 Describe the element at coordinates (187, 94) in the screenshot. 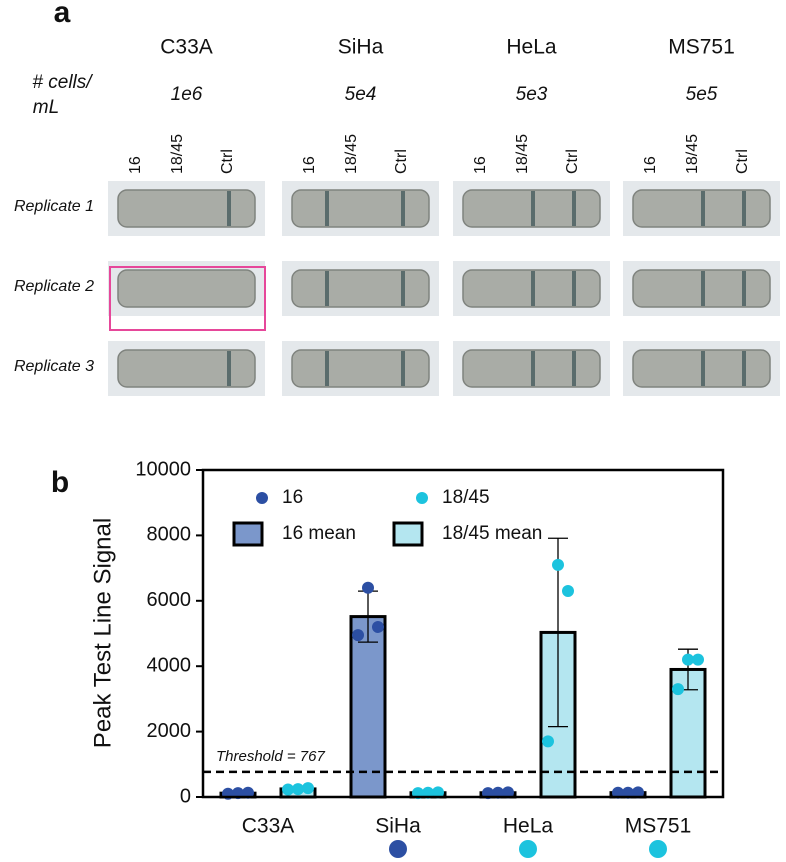

I see `concentration: 1e6` at that location.